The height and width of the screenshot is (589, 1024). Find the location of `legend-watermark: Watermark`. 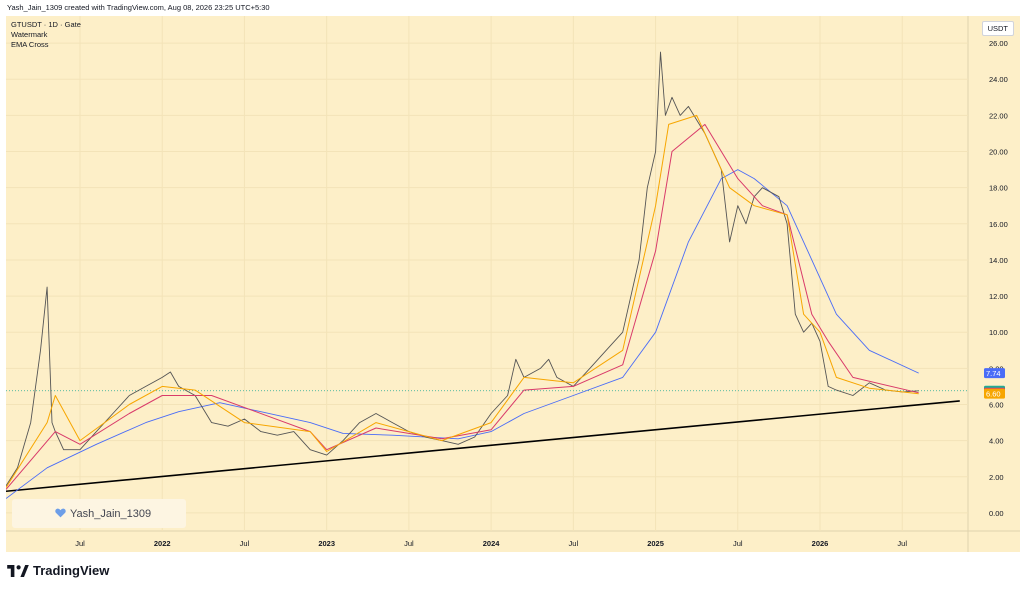

legend-watermark: Watermark is located at coordinates (29, 34).